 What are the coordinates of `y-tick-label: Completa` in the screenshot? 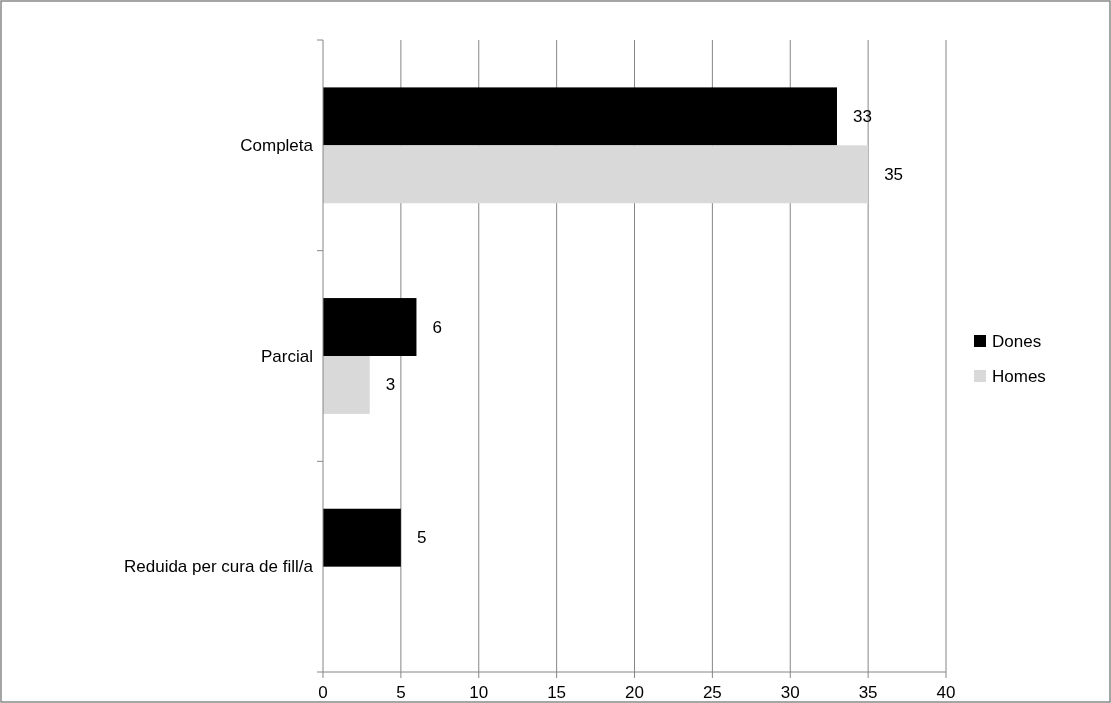 It's located at (277, 145).